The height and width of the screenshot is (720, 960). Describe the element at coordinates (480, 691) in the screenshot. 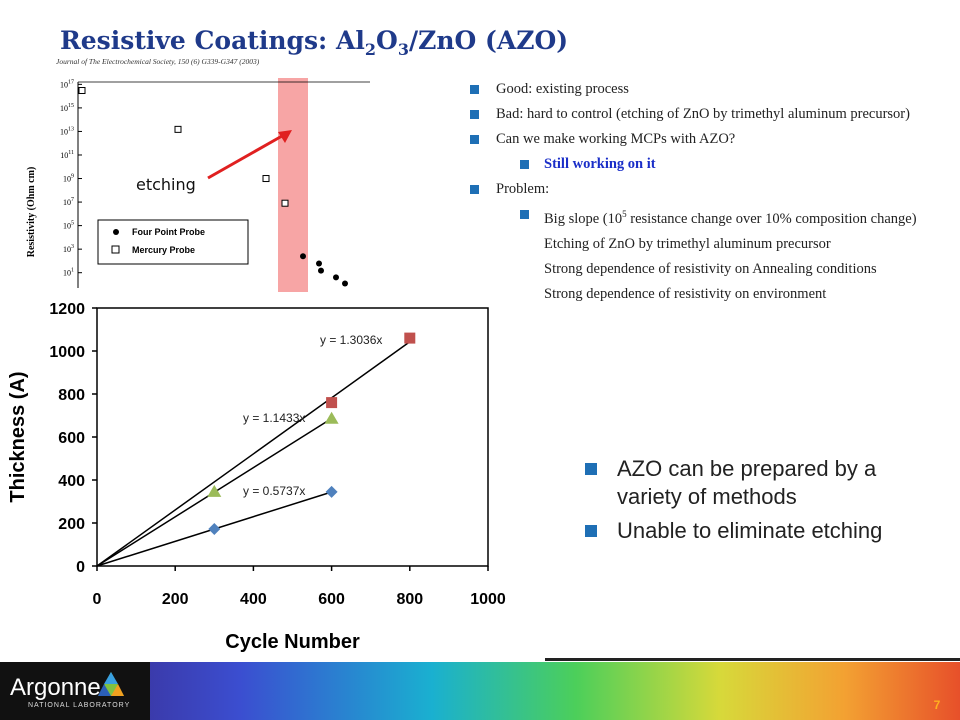

I see `footer-banner: Argonne NATIONAL LABORATORY 7` at that location.